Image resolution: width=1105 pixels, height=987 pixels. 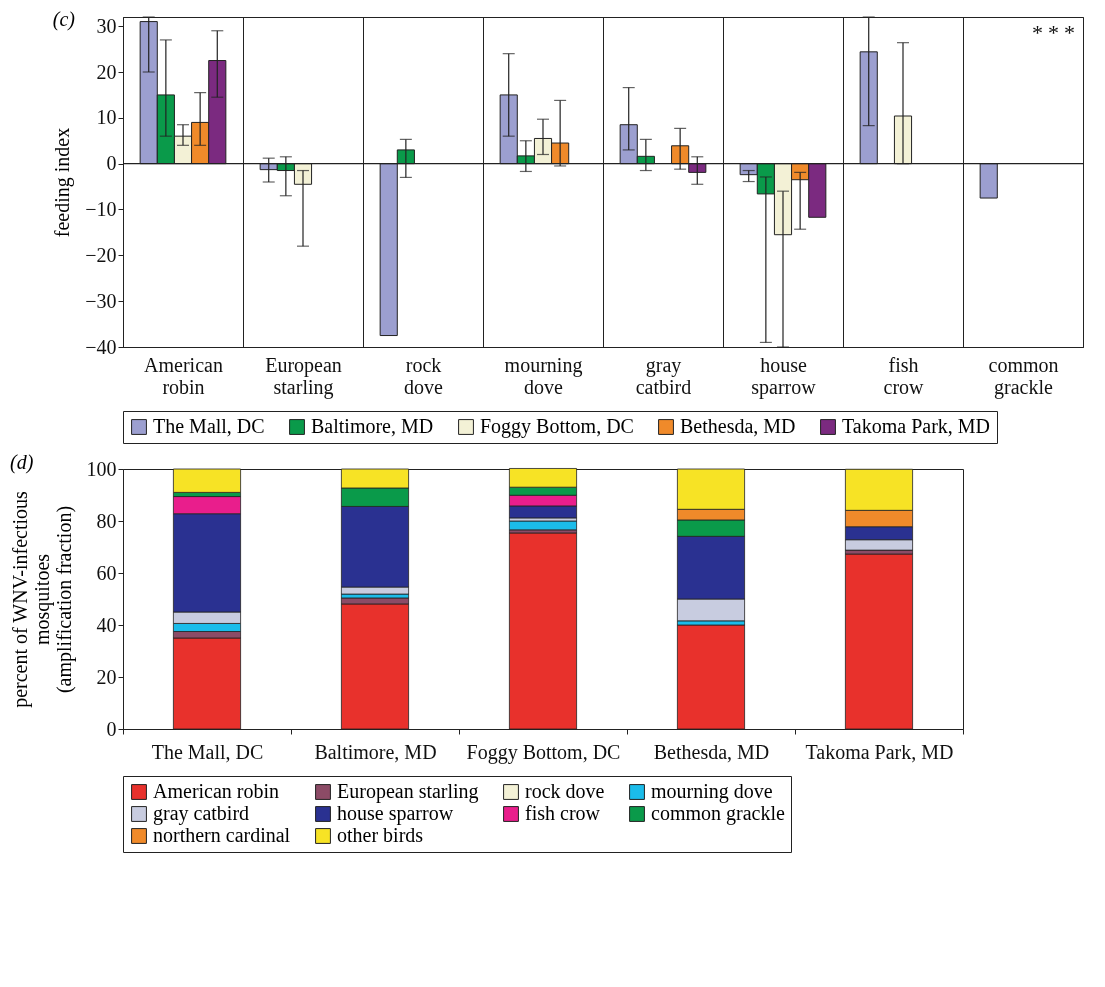 I want to click on x-tick-label: rock dove, so click(x=424, y=375).